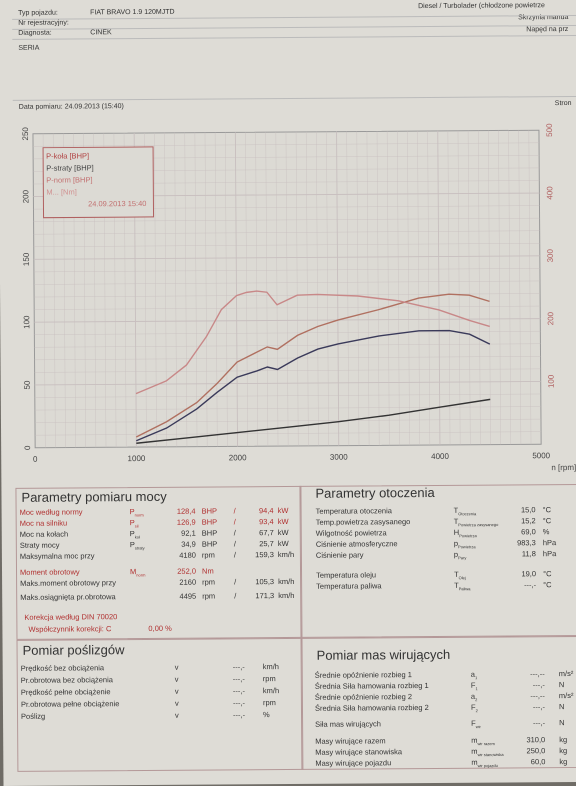 Image resolution: width=576 pixels, height=786 pixels. What do you see at coordinates (265, 596) in the screenshot?
I see `power-row-value2: 171,3` at bounding box center [265, 596].